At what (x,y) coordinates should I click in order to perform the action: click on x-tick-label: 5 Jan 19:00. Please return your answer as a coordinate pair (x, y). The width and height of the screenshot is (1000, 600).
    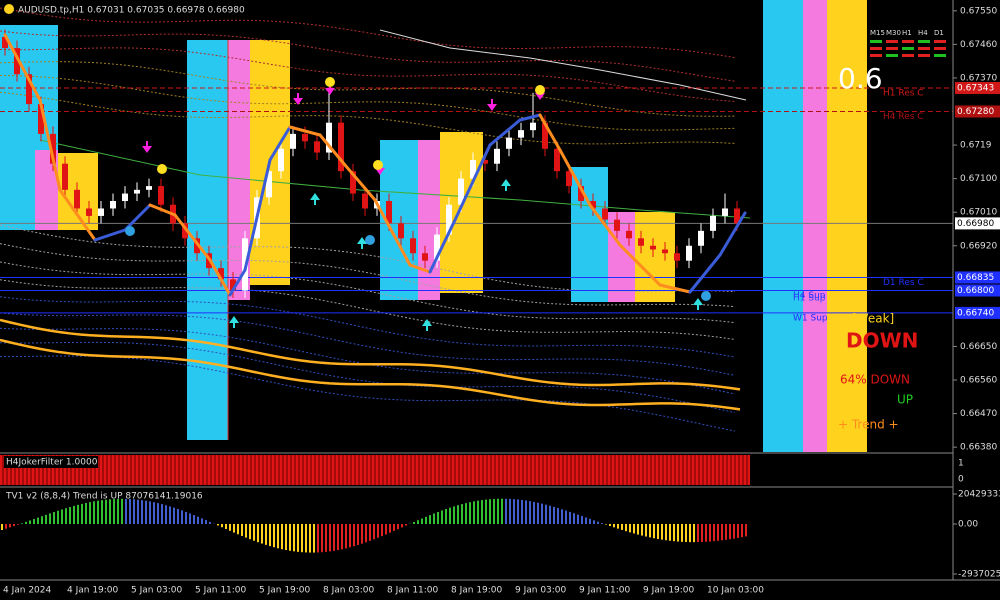
    Looking at the image, I should click on (285, 591).